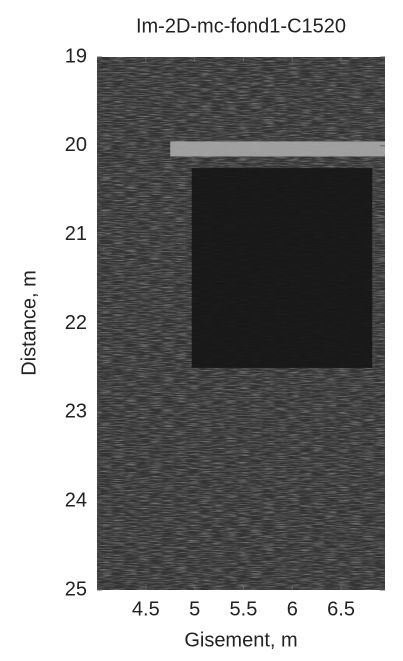 Image resolution: width=403 pixels, height=661 pixels. Describe the element at coordinates (29, 323) in the screenshot. I see `y-axis-label: Distance, m` at that location.